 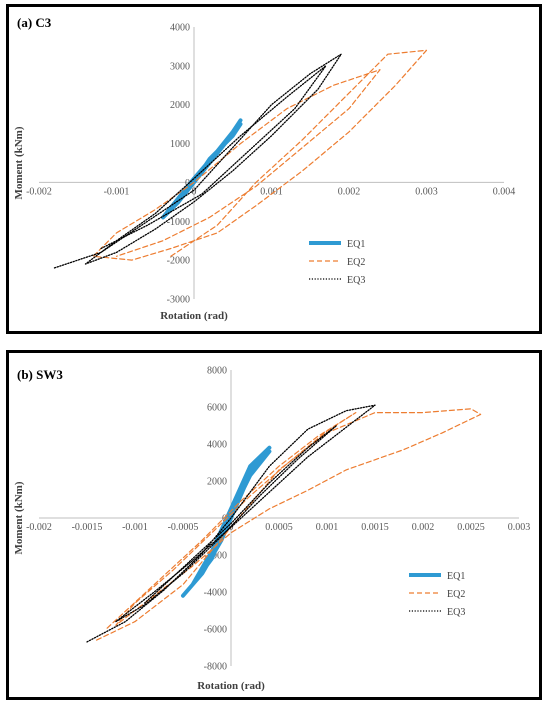 I want to click on y-tick-label: 6000, so click(x=217, y=408).